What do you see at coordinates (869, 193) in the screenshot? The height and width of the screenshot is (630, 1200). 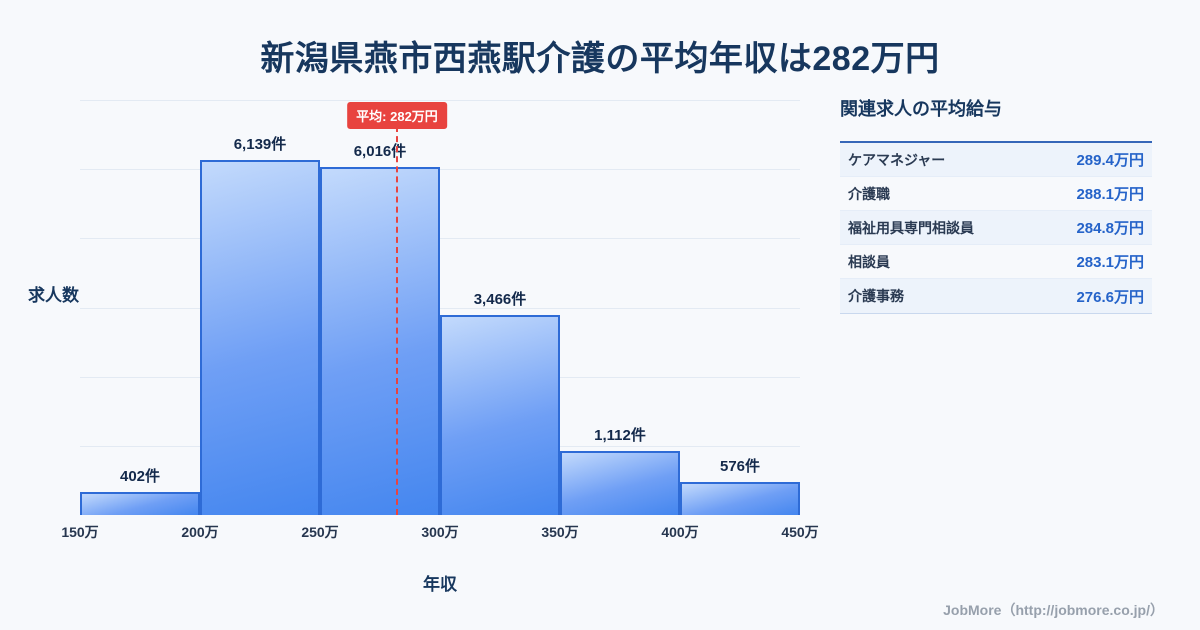 I see `job-label: 介護職` at bounding box center [869, 193].